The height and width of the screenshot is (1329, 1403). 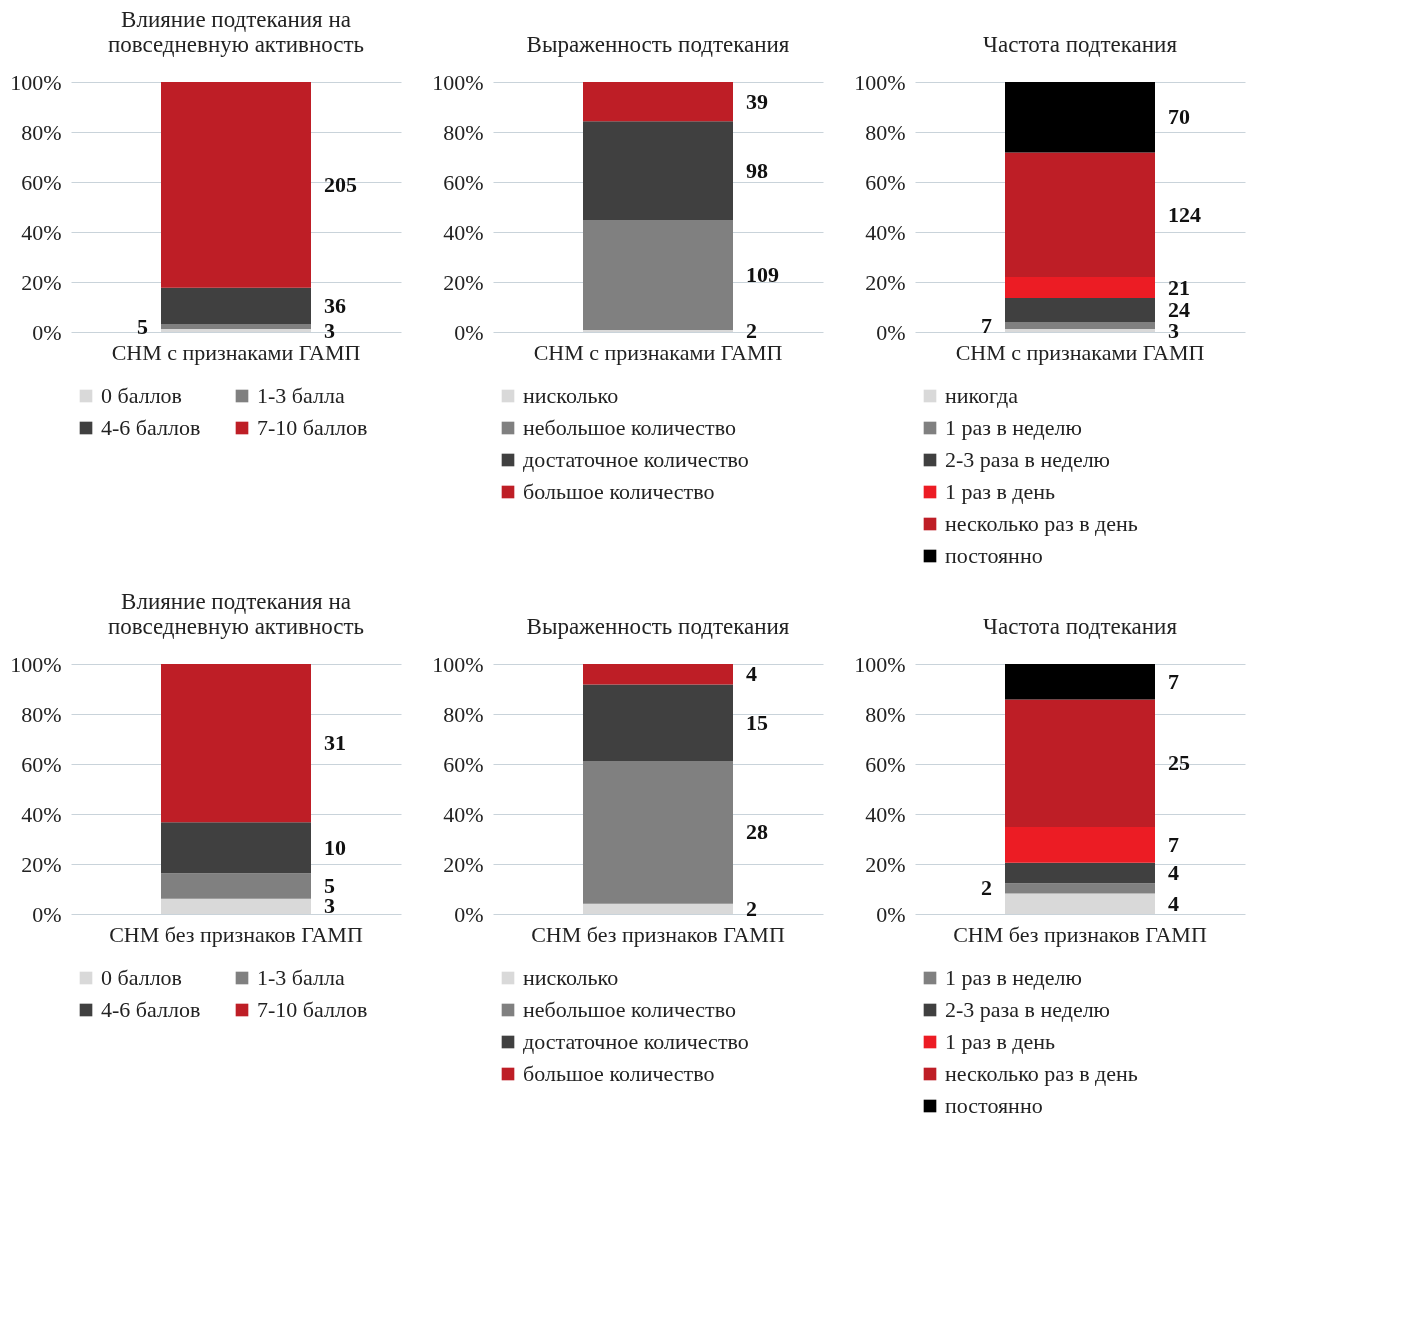 I want to click on text: 39, so click(x=757, y=101).